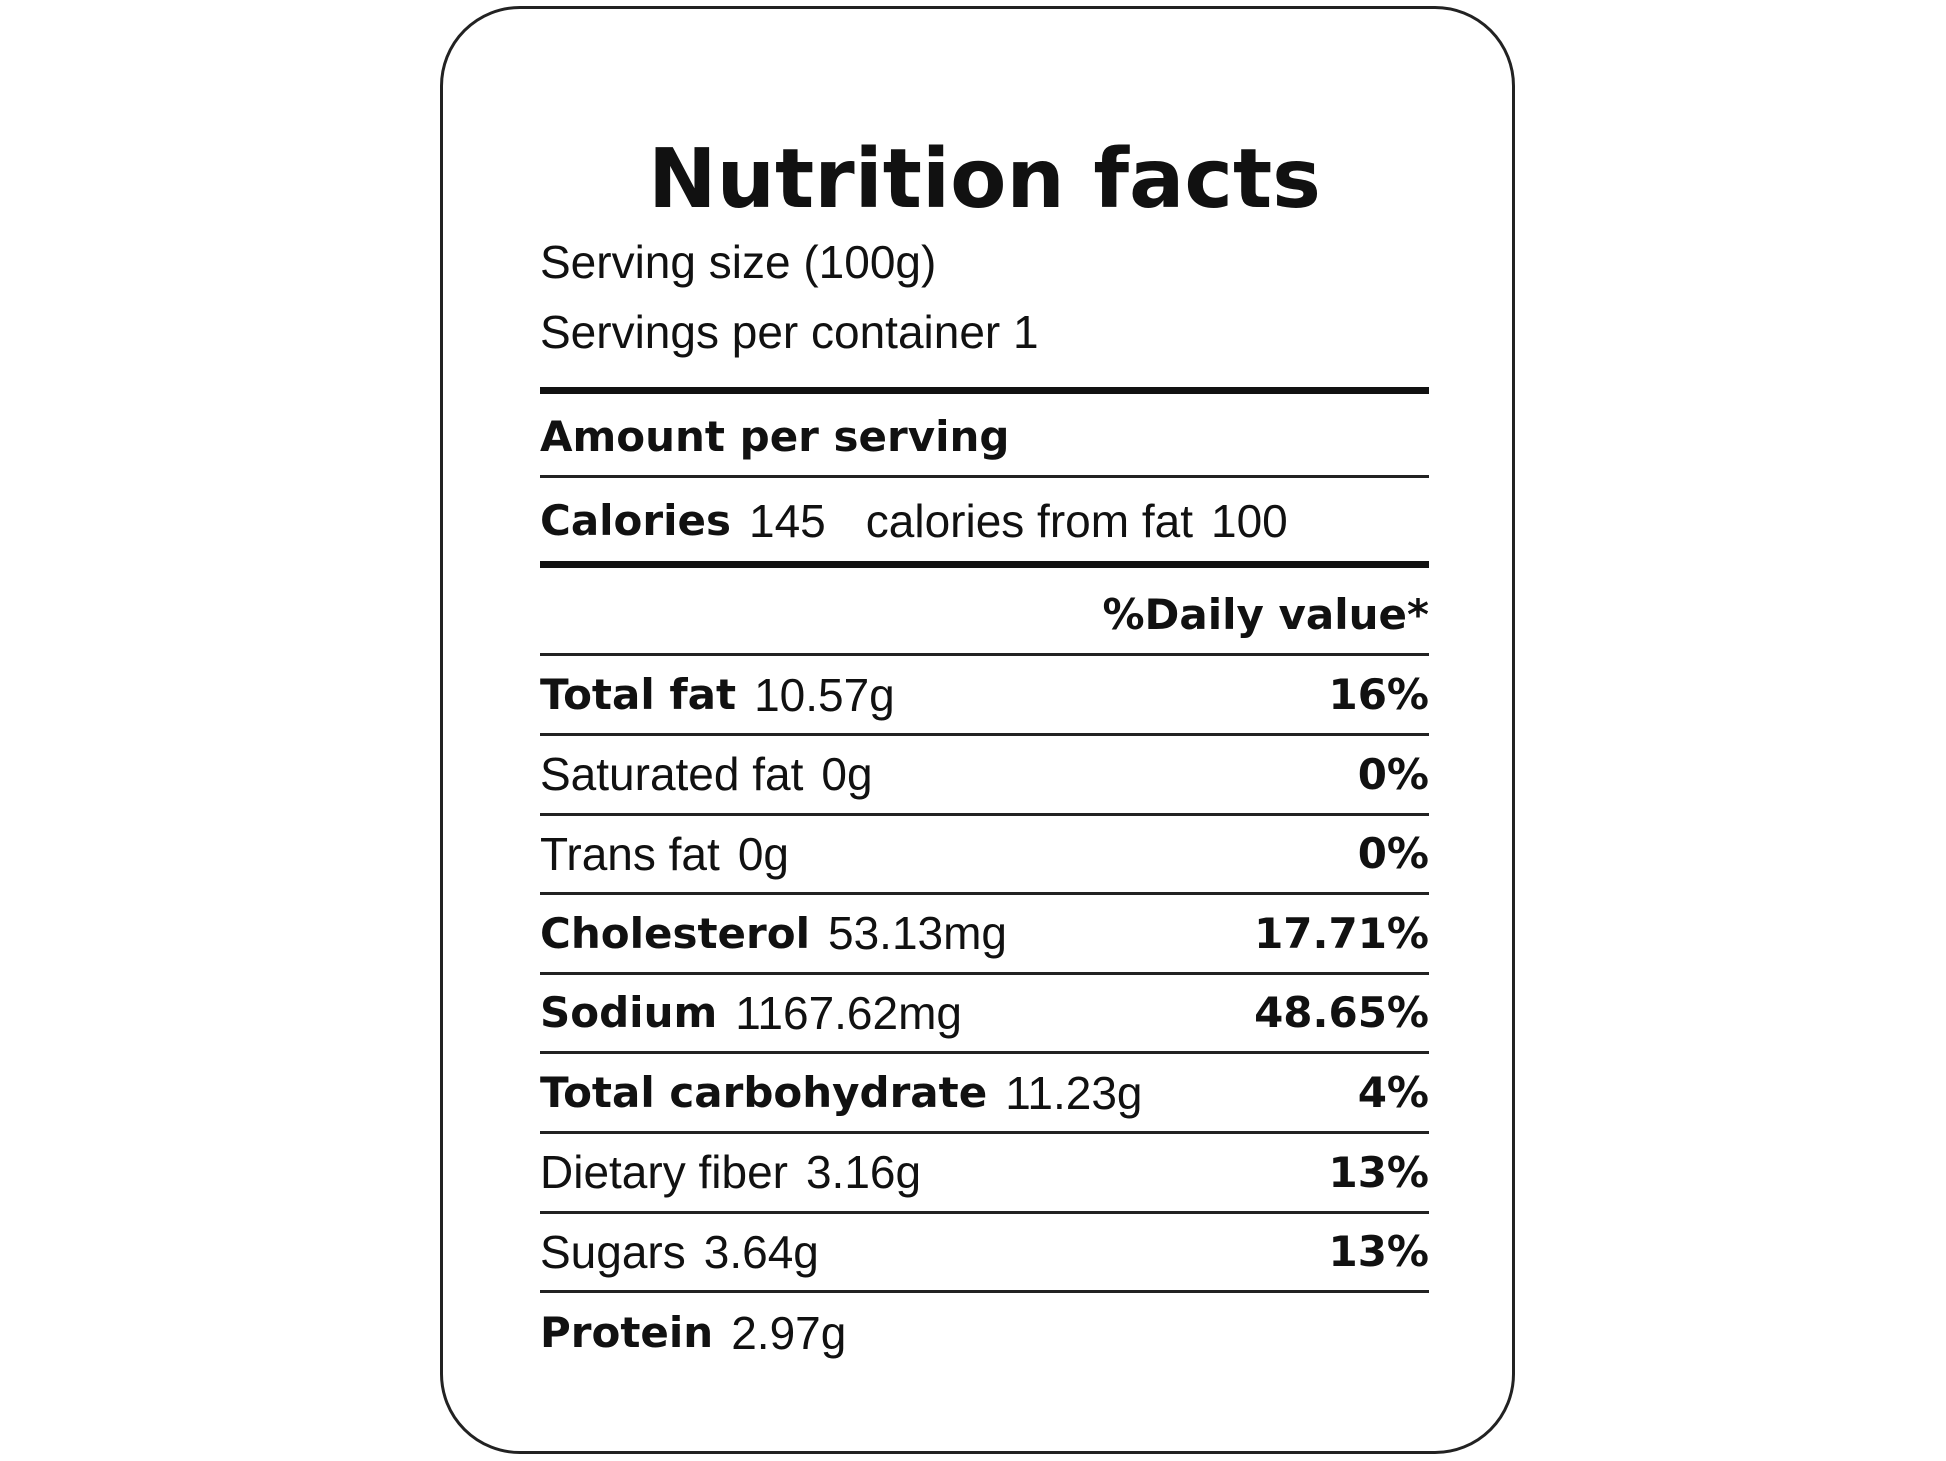 Image resolution: width=1946 pixels, height=1461 pixels. I want to click on nutrient-name: Sodium, so click(629, 1013).